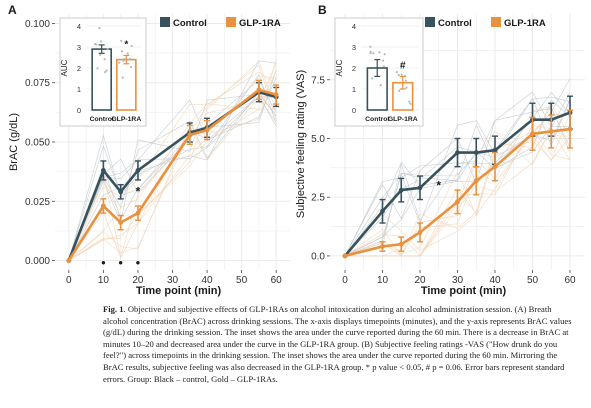 Image resolution: width=591 pixels, height=408 pixels. Describe the element at coordinates (354, 89) in the screenshot. I see `inset-y-tick-label: 1` at that location.